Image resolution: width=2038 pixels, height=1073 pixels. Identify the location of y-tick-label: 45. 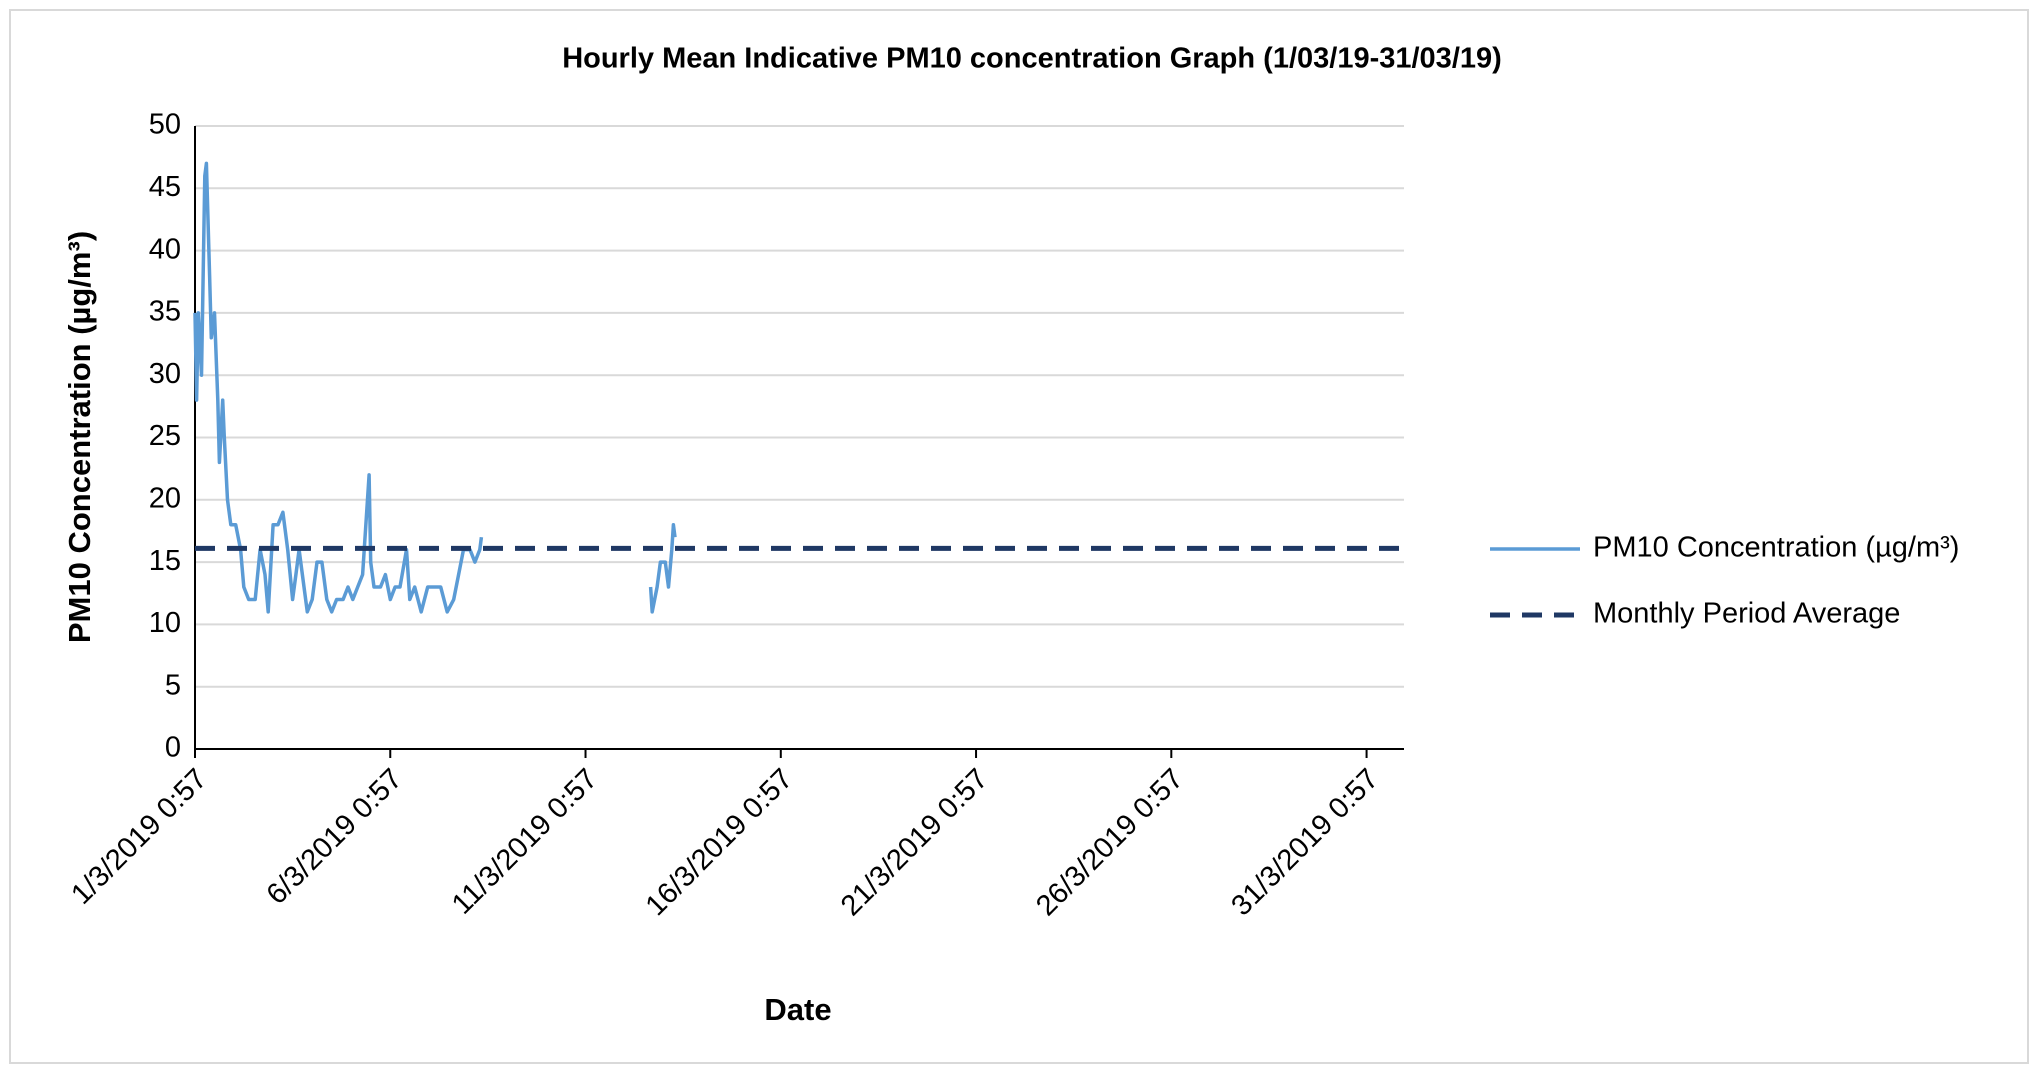
(165, 187).